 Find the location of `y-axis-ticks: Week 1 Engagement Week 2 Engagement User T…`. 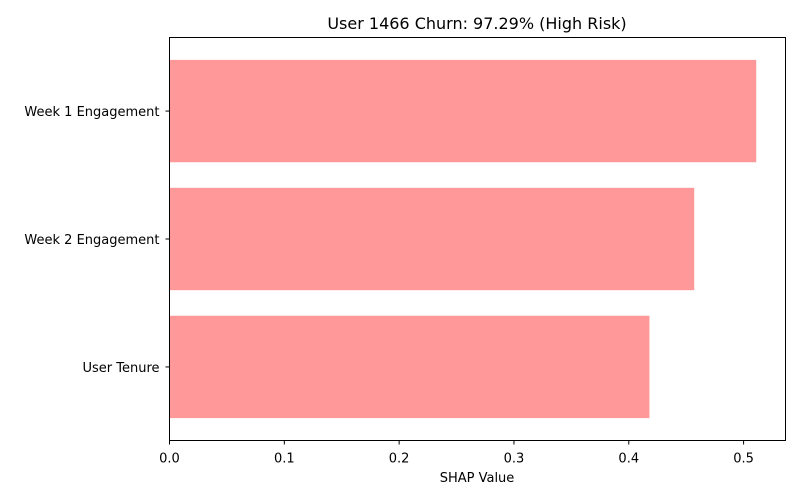

y-axis-ticks: Week 1 Engagement Week 2 Engagement User T… is located at coordinates (97, 240).